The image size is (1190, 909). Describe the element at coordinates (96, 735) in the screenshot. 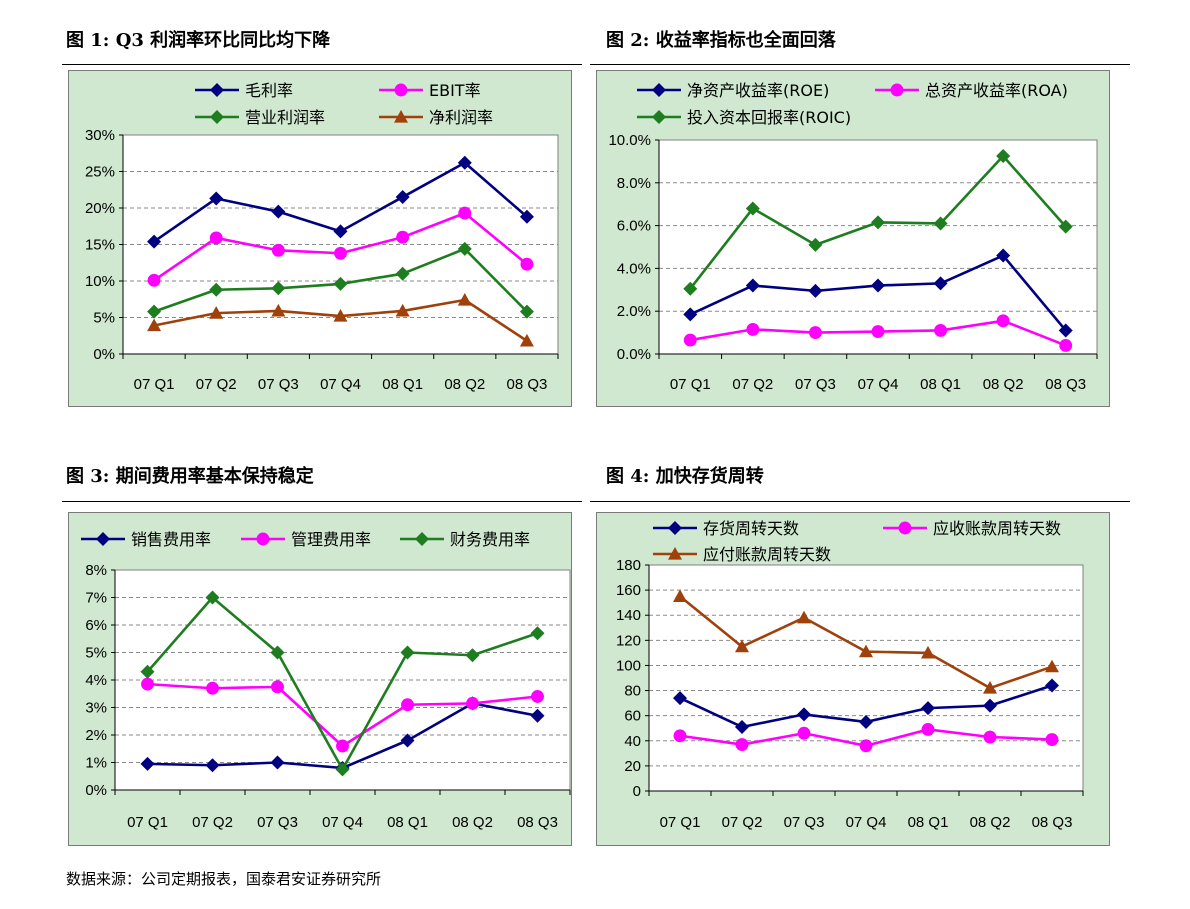

I see `chart-3-ytick-label: 2%` at that location.